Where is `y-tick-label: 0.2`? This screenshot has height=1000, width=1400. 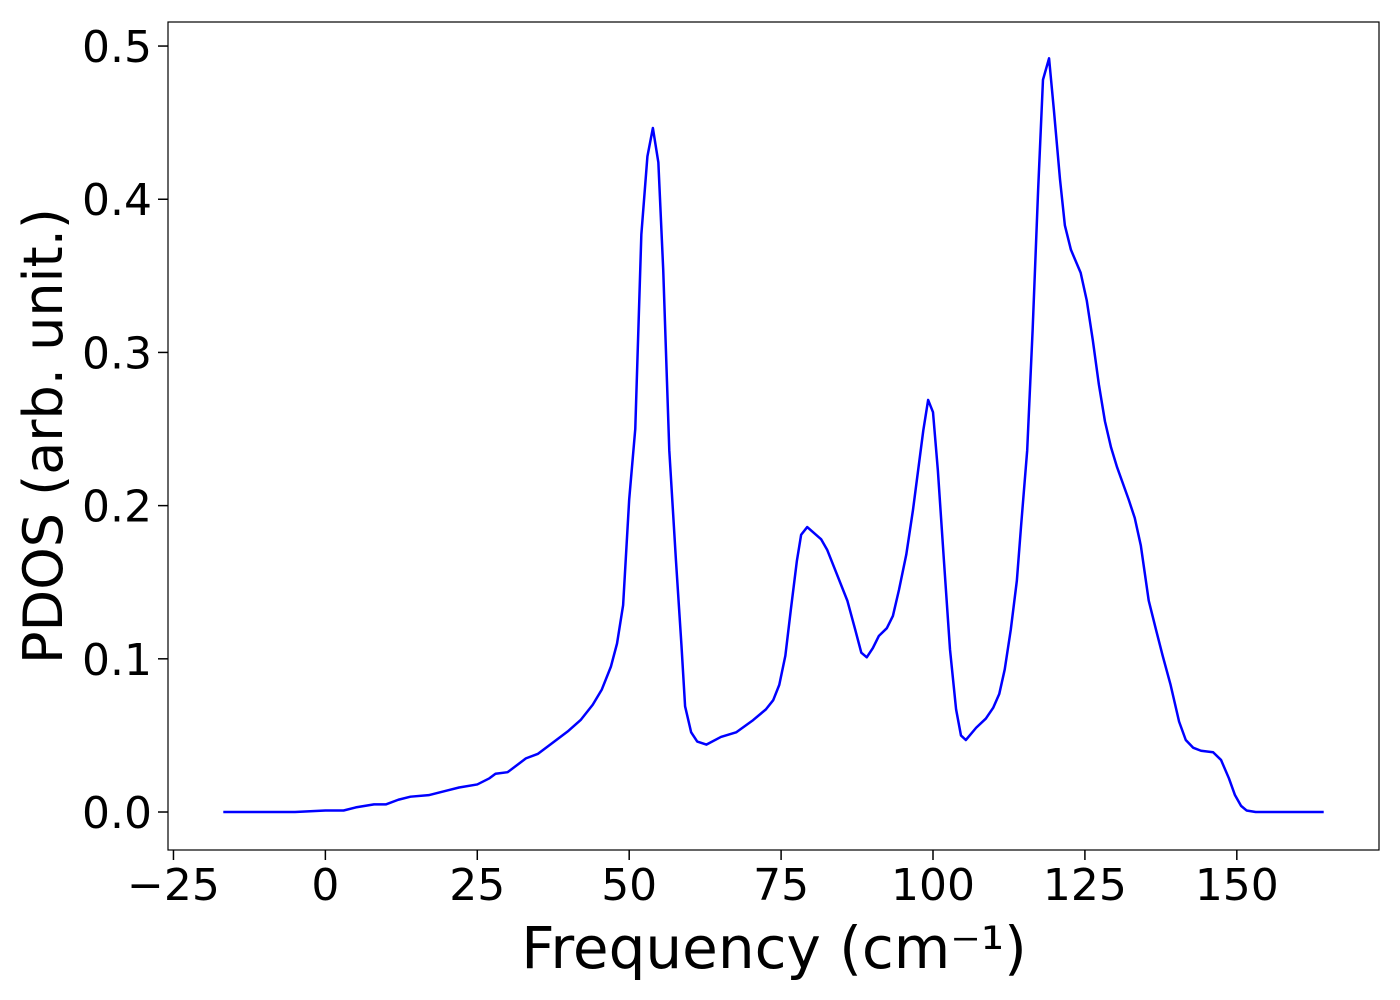
y-tick-label: 0.2 is located at coordinates (117, 507).